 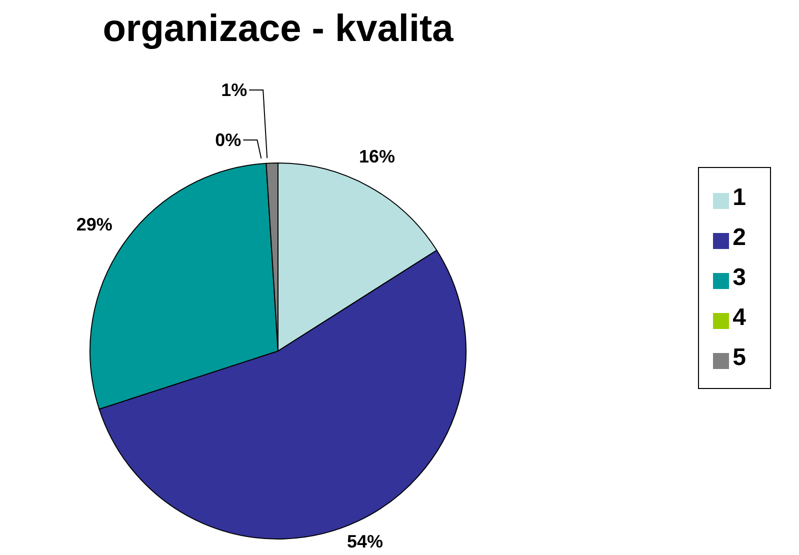 I want to click on data-label: 16%, so click(x=377, y=156).